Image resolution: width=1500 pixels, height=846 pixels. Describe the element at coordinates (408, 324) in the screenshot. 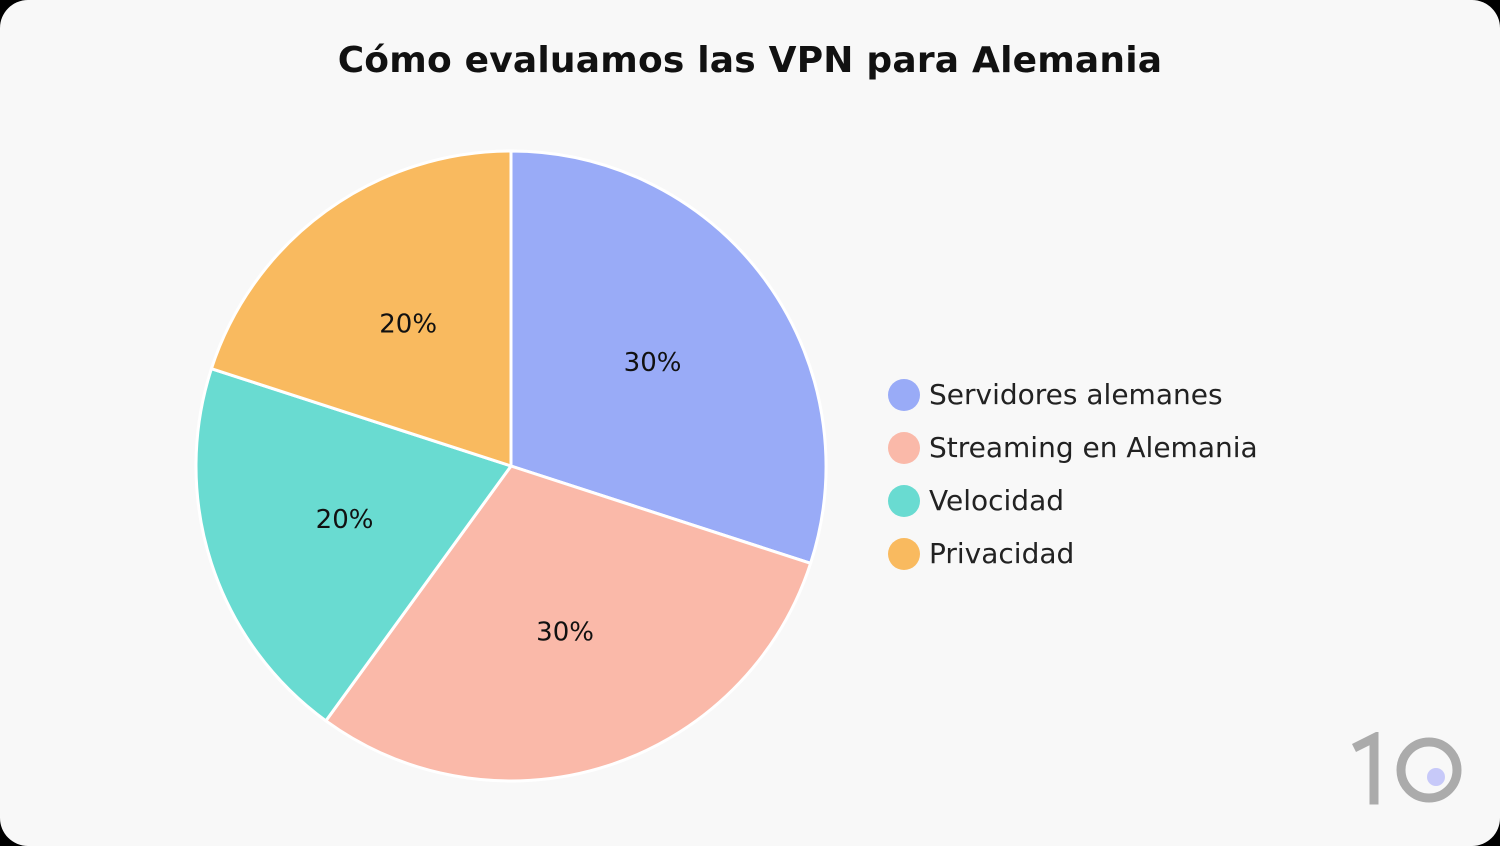

I see `slice-data-label-4: 20%` at that location.